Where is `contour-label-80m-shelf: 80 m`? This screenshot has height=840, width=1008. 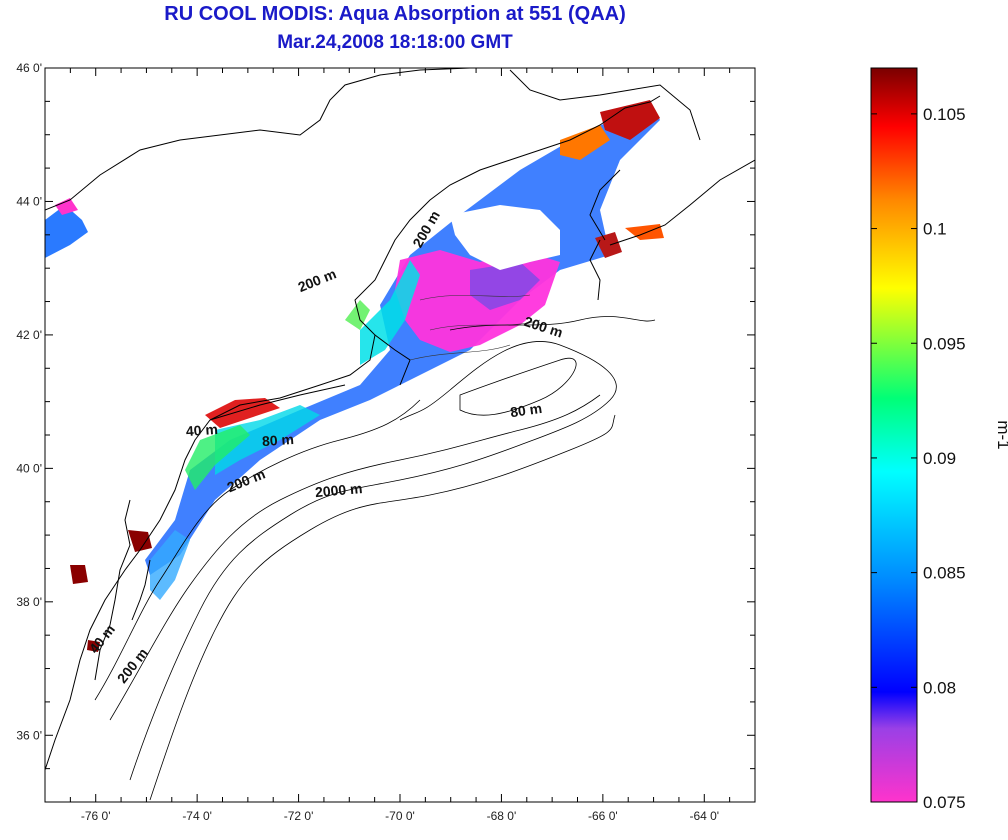
contour-label-80m-shelf: 80 m is located at coordinates (277, 440).